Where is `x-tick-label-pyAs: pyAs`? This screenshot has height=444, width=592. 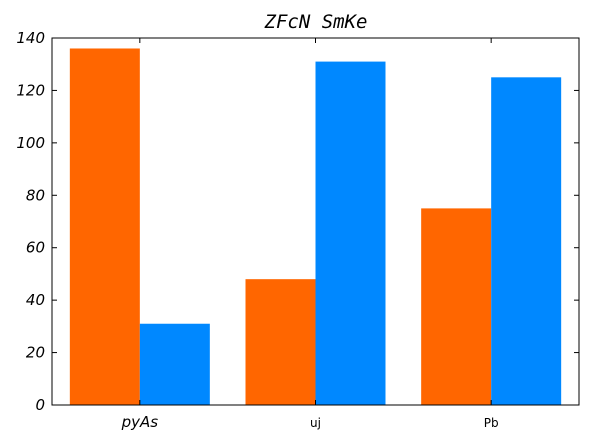
x-tick-label-pyAs: pyAs is located at coordinates (140, 422).